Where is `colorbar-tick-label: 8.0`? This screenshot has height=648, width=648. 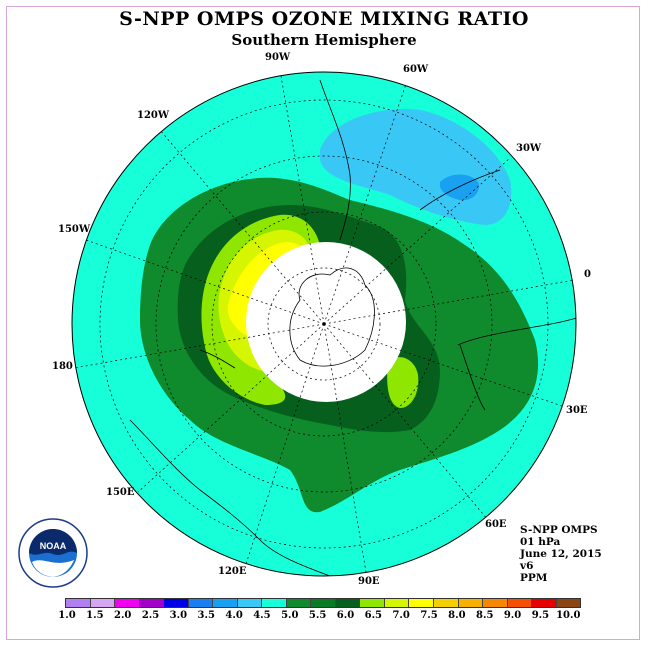 colorbar-tick-label: 8.0 is located at coordinates (457, 615).